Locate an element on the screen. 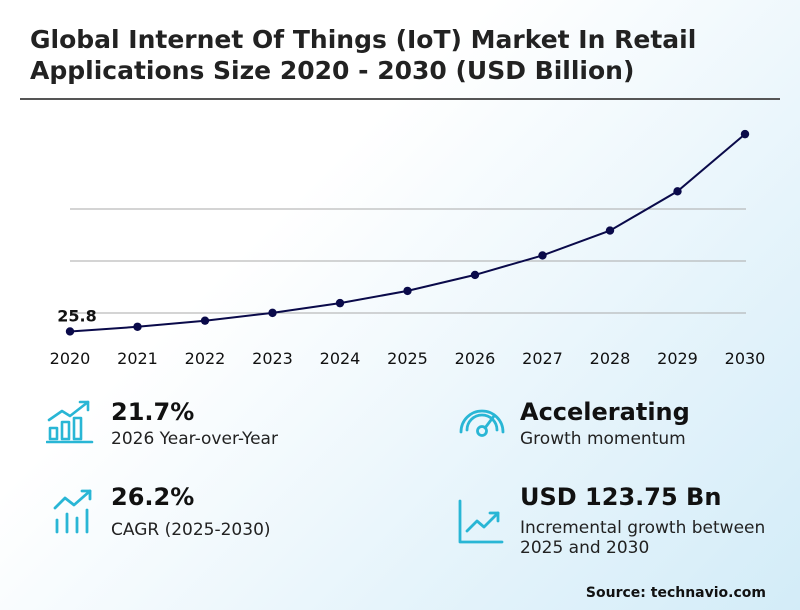  stat-cagr-value: 26.2% is located at coordinates (153, 497).